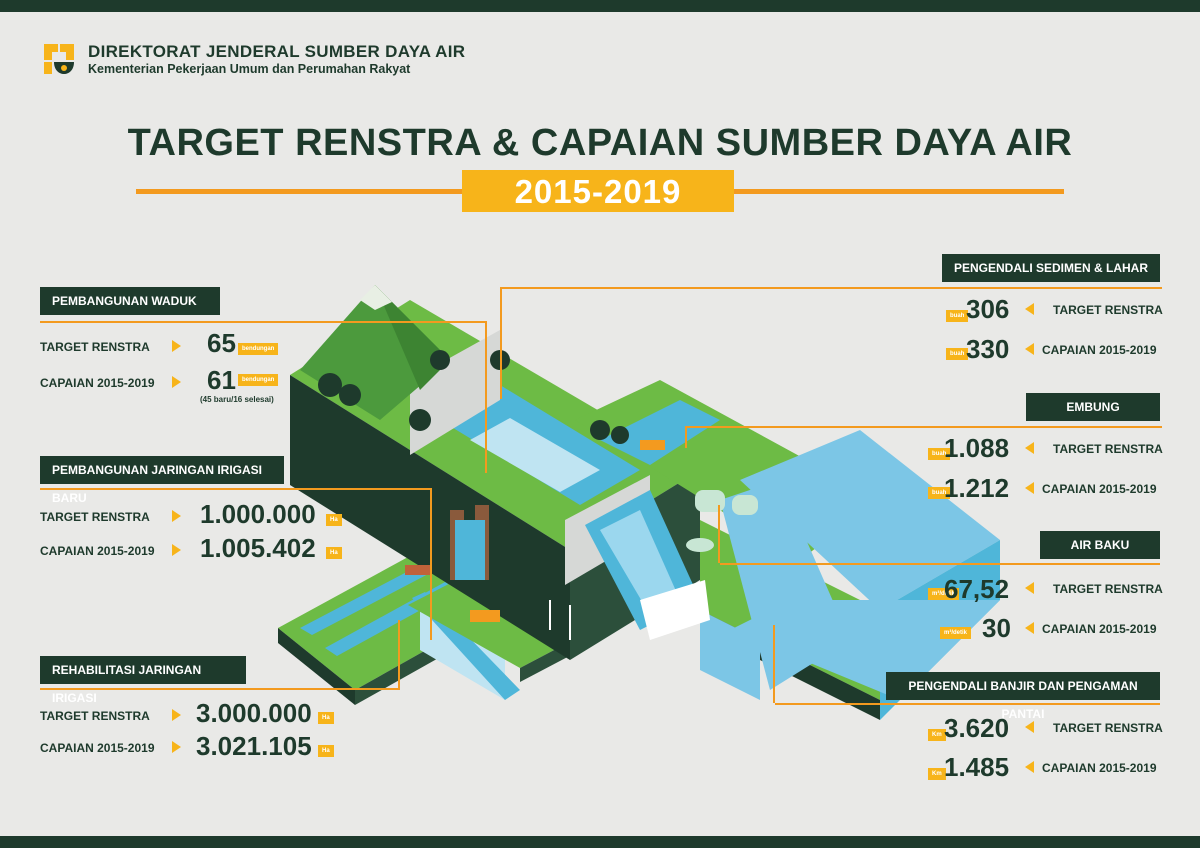  I want to click on dam-wall-upper, so click(455, 392).